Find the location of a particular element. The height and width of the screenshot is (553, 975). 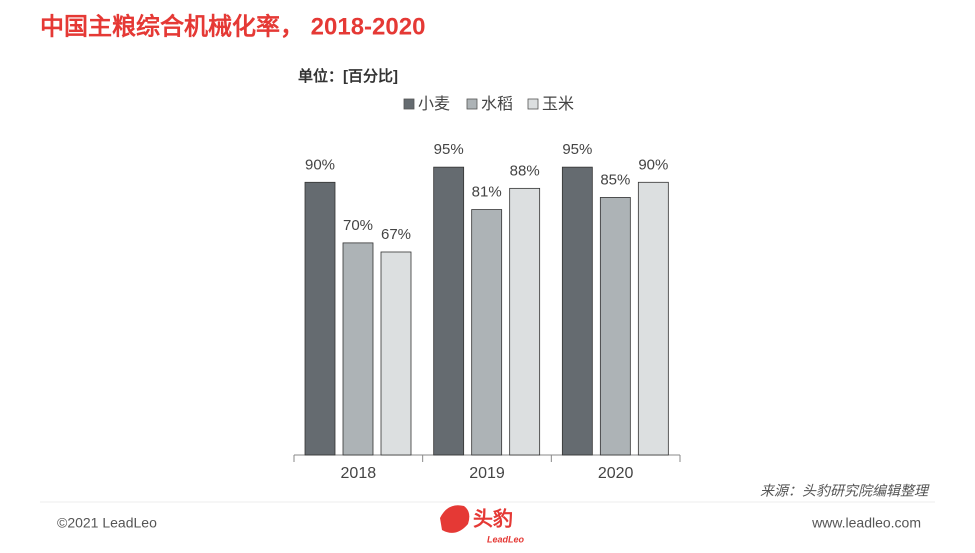

logo-sub: LeadLeo is located at coordinates (506, 539).